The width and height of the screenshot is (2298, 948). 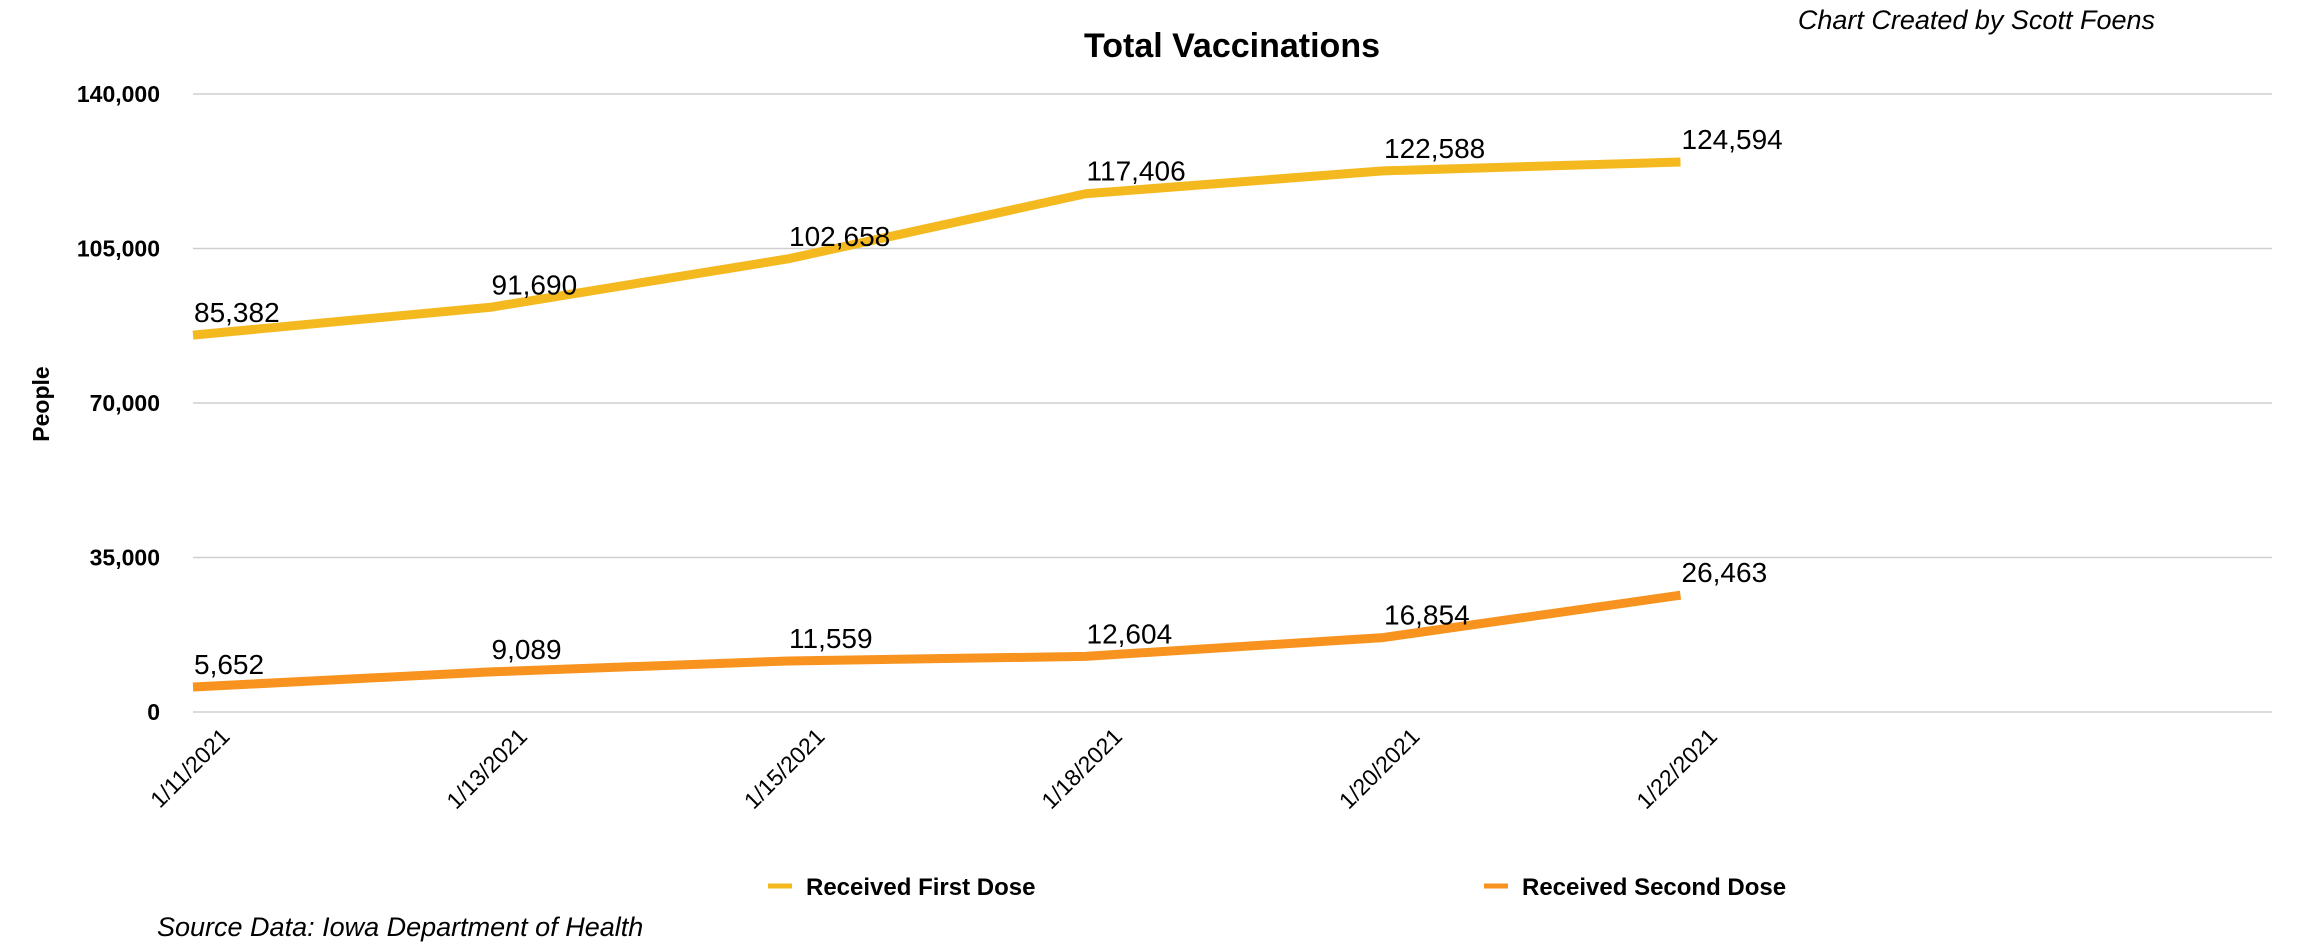 What do you see at coordinates (1725, 572) in the screenshot?
I see `data-label: 26,463` at bounding box center [1725, 572].